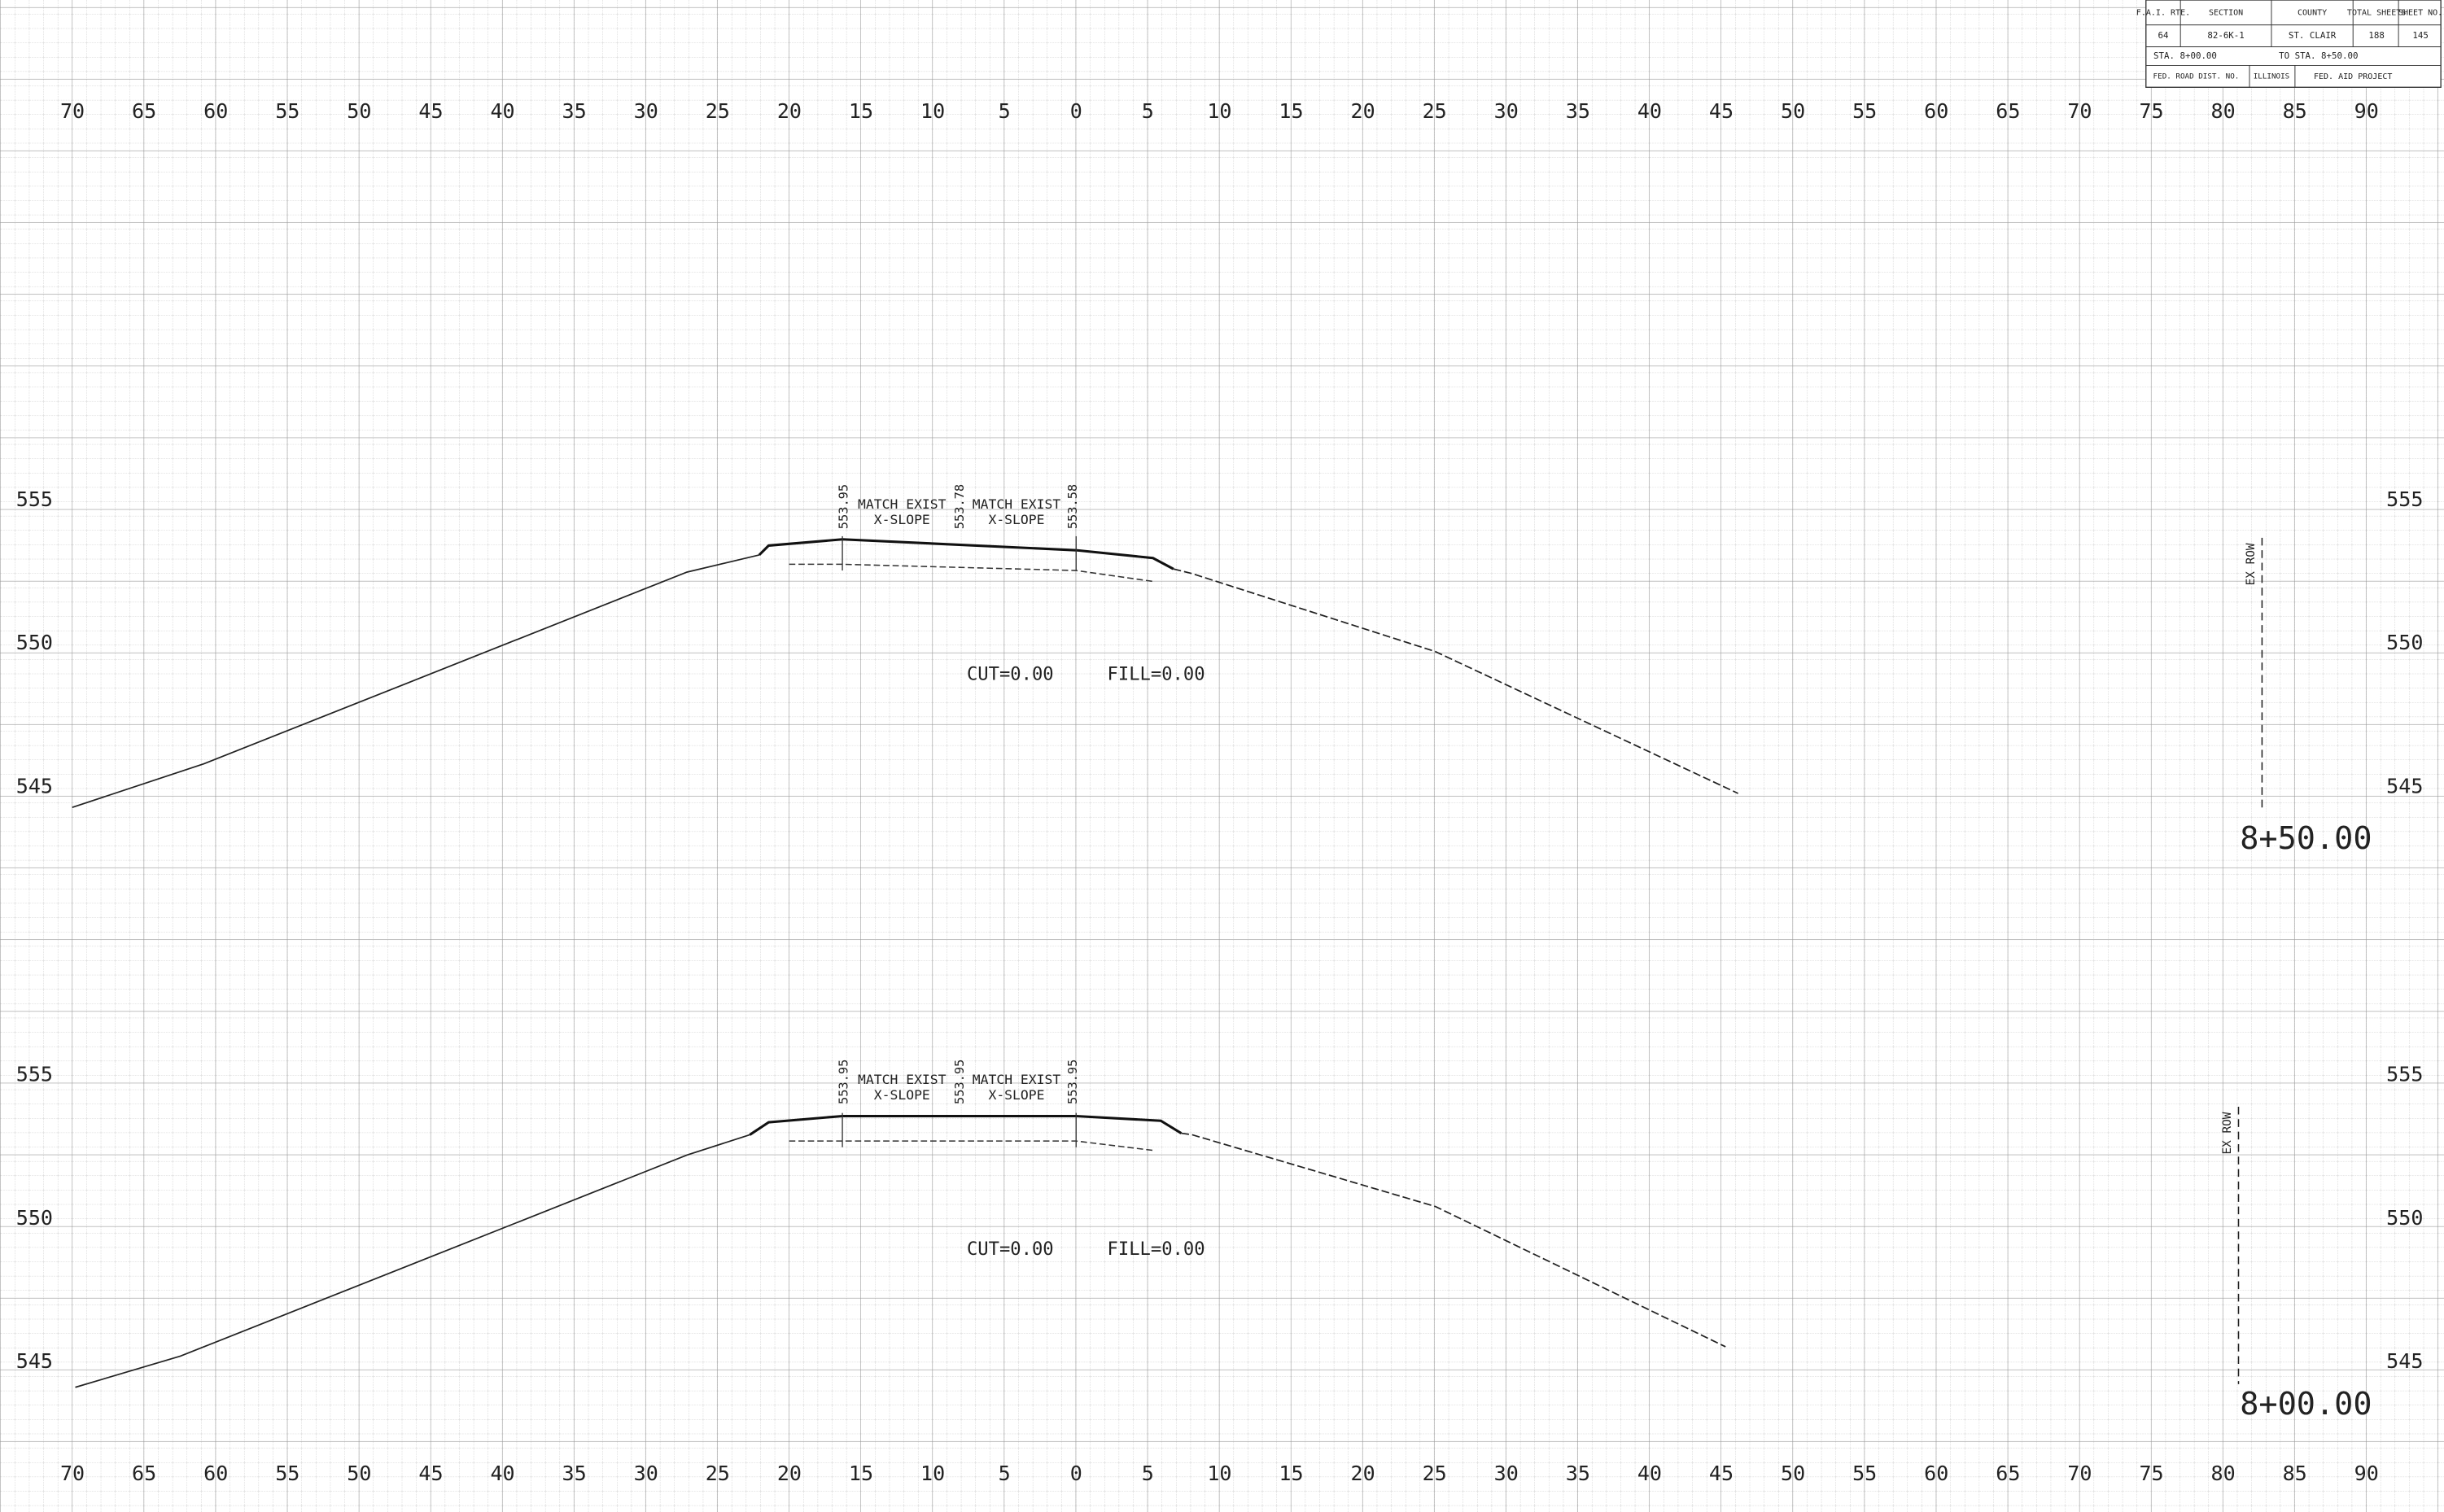  What do you see at coordinates (2272, 76) in the screenshot?
I see `tb-footer: ILLINOIS` at bounding box center [2272, 76].